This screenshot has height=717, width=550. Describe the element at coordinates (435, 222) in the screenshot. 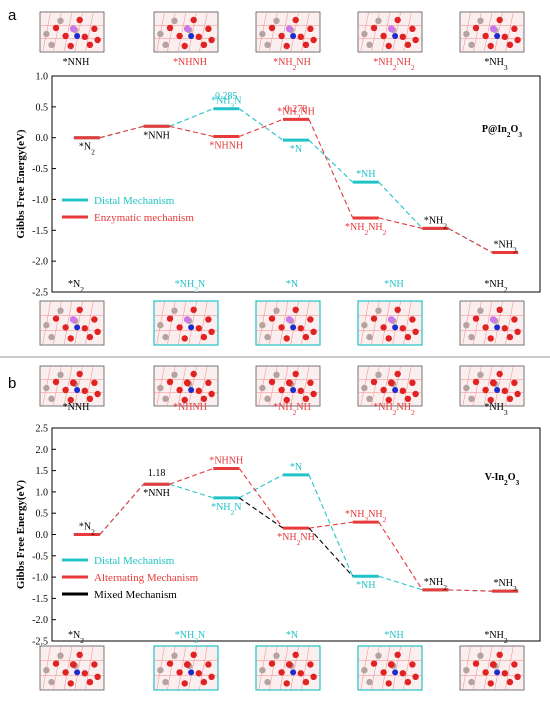

I see `panel-a-level-label: *NH2` at that location.